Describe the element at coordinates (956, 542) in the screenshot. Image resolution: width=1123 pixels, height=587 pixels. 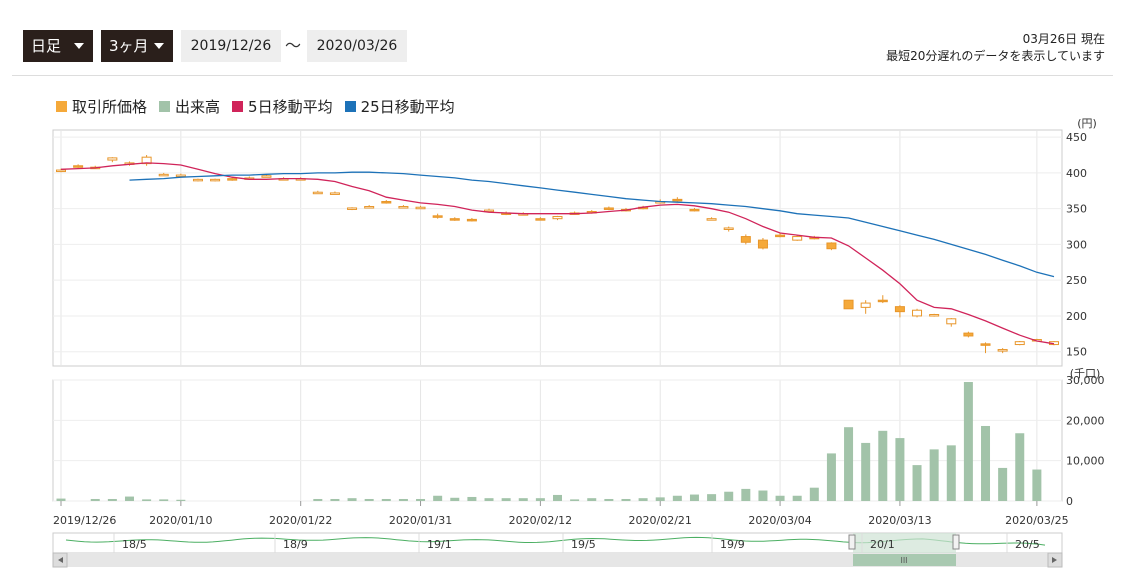
I see `navigator-right-handle` at that location.